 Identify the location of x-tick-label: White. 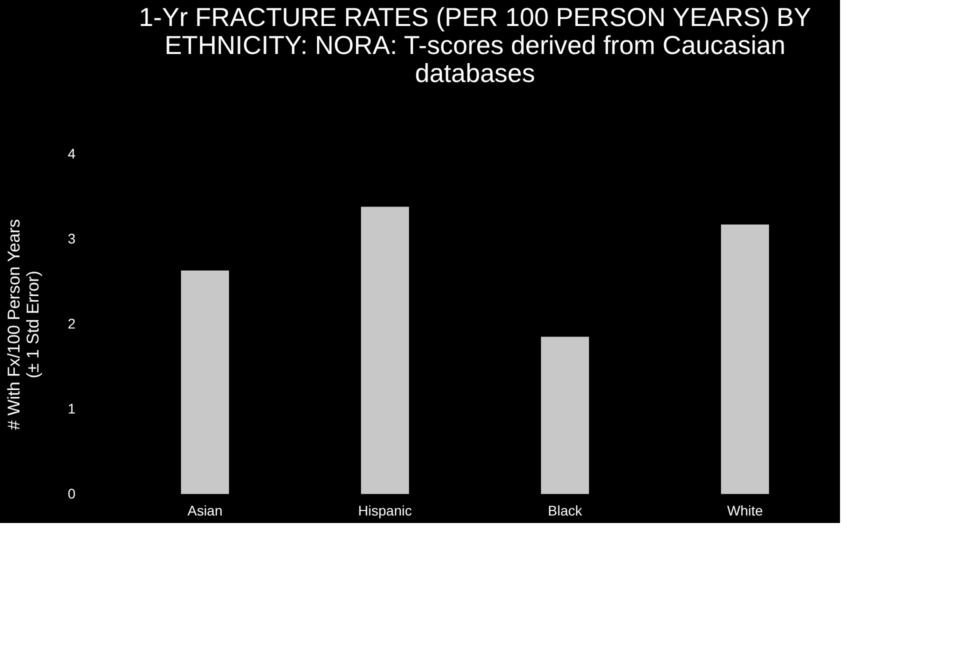
(745, 510).